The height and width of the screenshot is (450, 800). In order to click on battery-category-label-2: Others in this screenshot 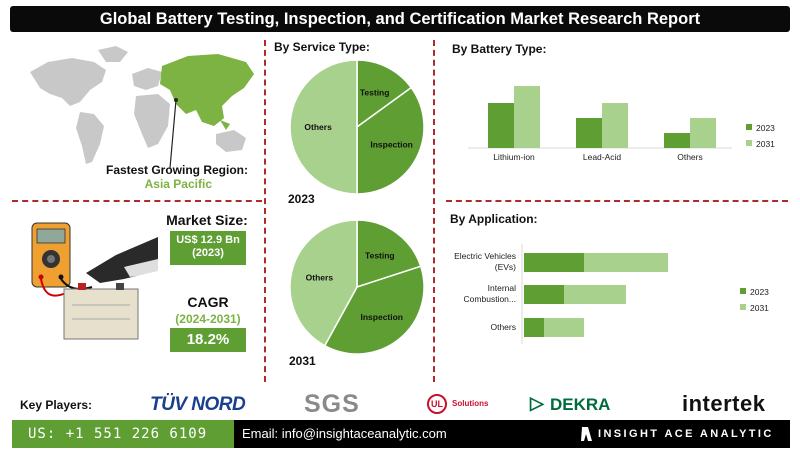, I will do `click(690, 157)`.